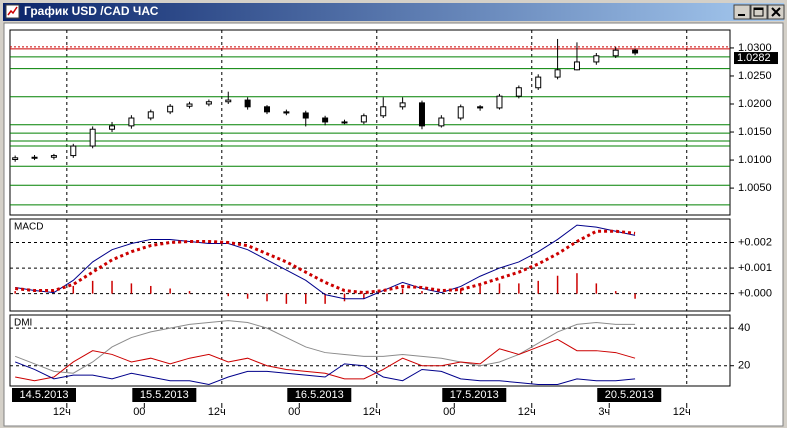  I want to click on y-tick-label: 1.0200, so click(755, 104).